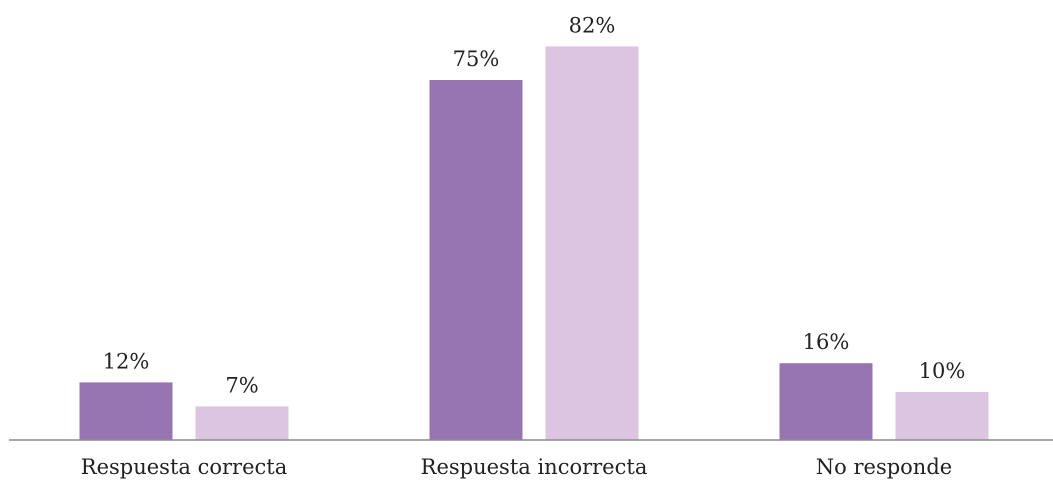  I want to click on bar-value-label-1-2: 75%, so click(476, 59).